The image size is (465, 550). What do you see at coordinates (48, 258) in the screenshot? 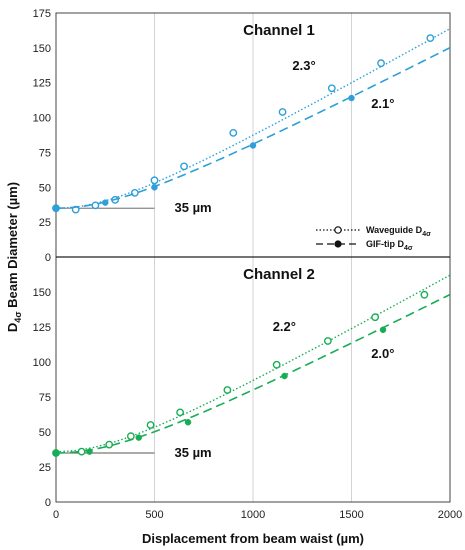
I see `channel-1-y-tick-label: 0` at bounding box center [48, 258].